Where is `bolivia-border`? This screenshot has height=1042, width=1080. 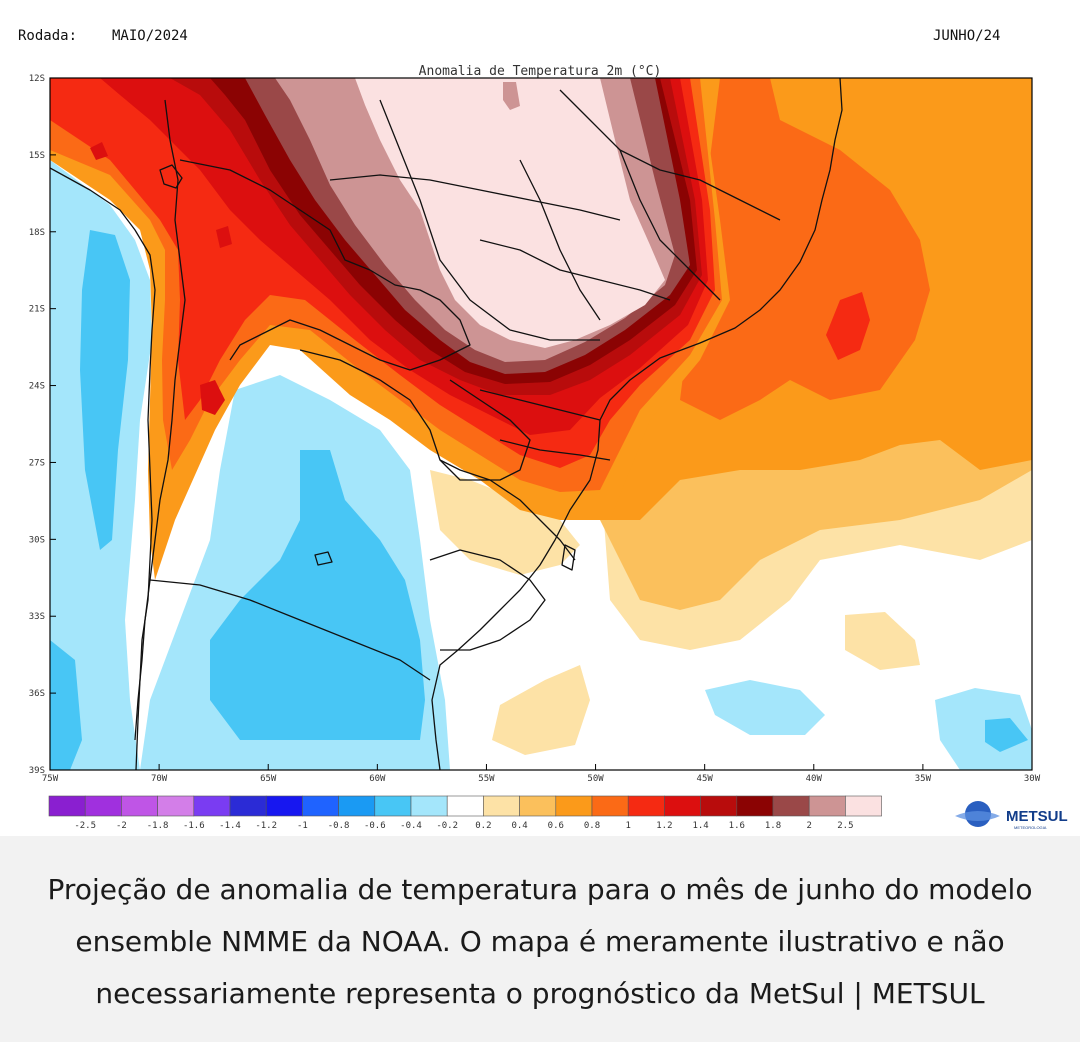
bolivia-border is located at coordinates (325, 265).